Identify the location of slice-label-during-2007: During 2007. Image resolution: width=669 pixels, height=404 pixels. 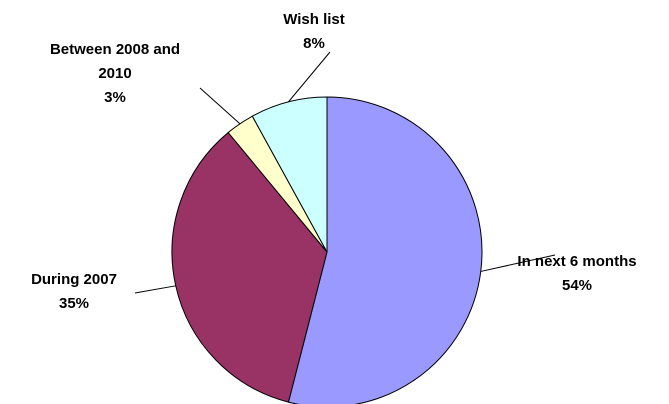
(74, 279).